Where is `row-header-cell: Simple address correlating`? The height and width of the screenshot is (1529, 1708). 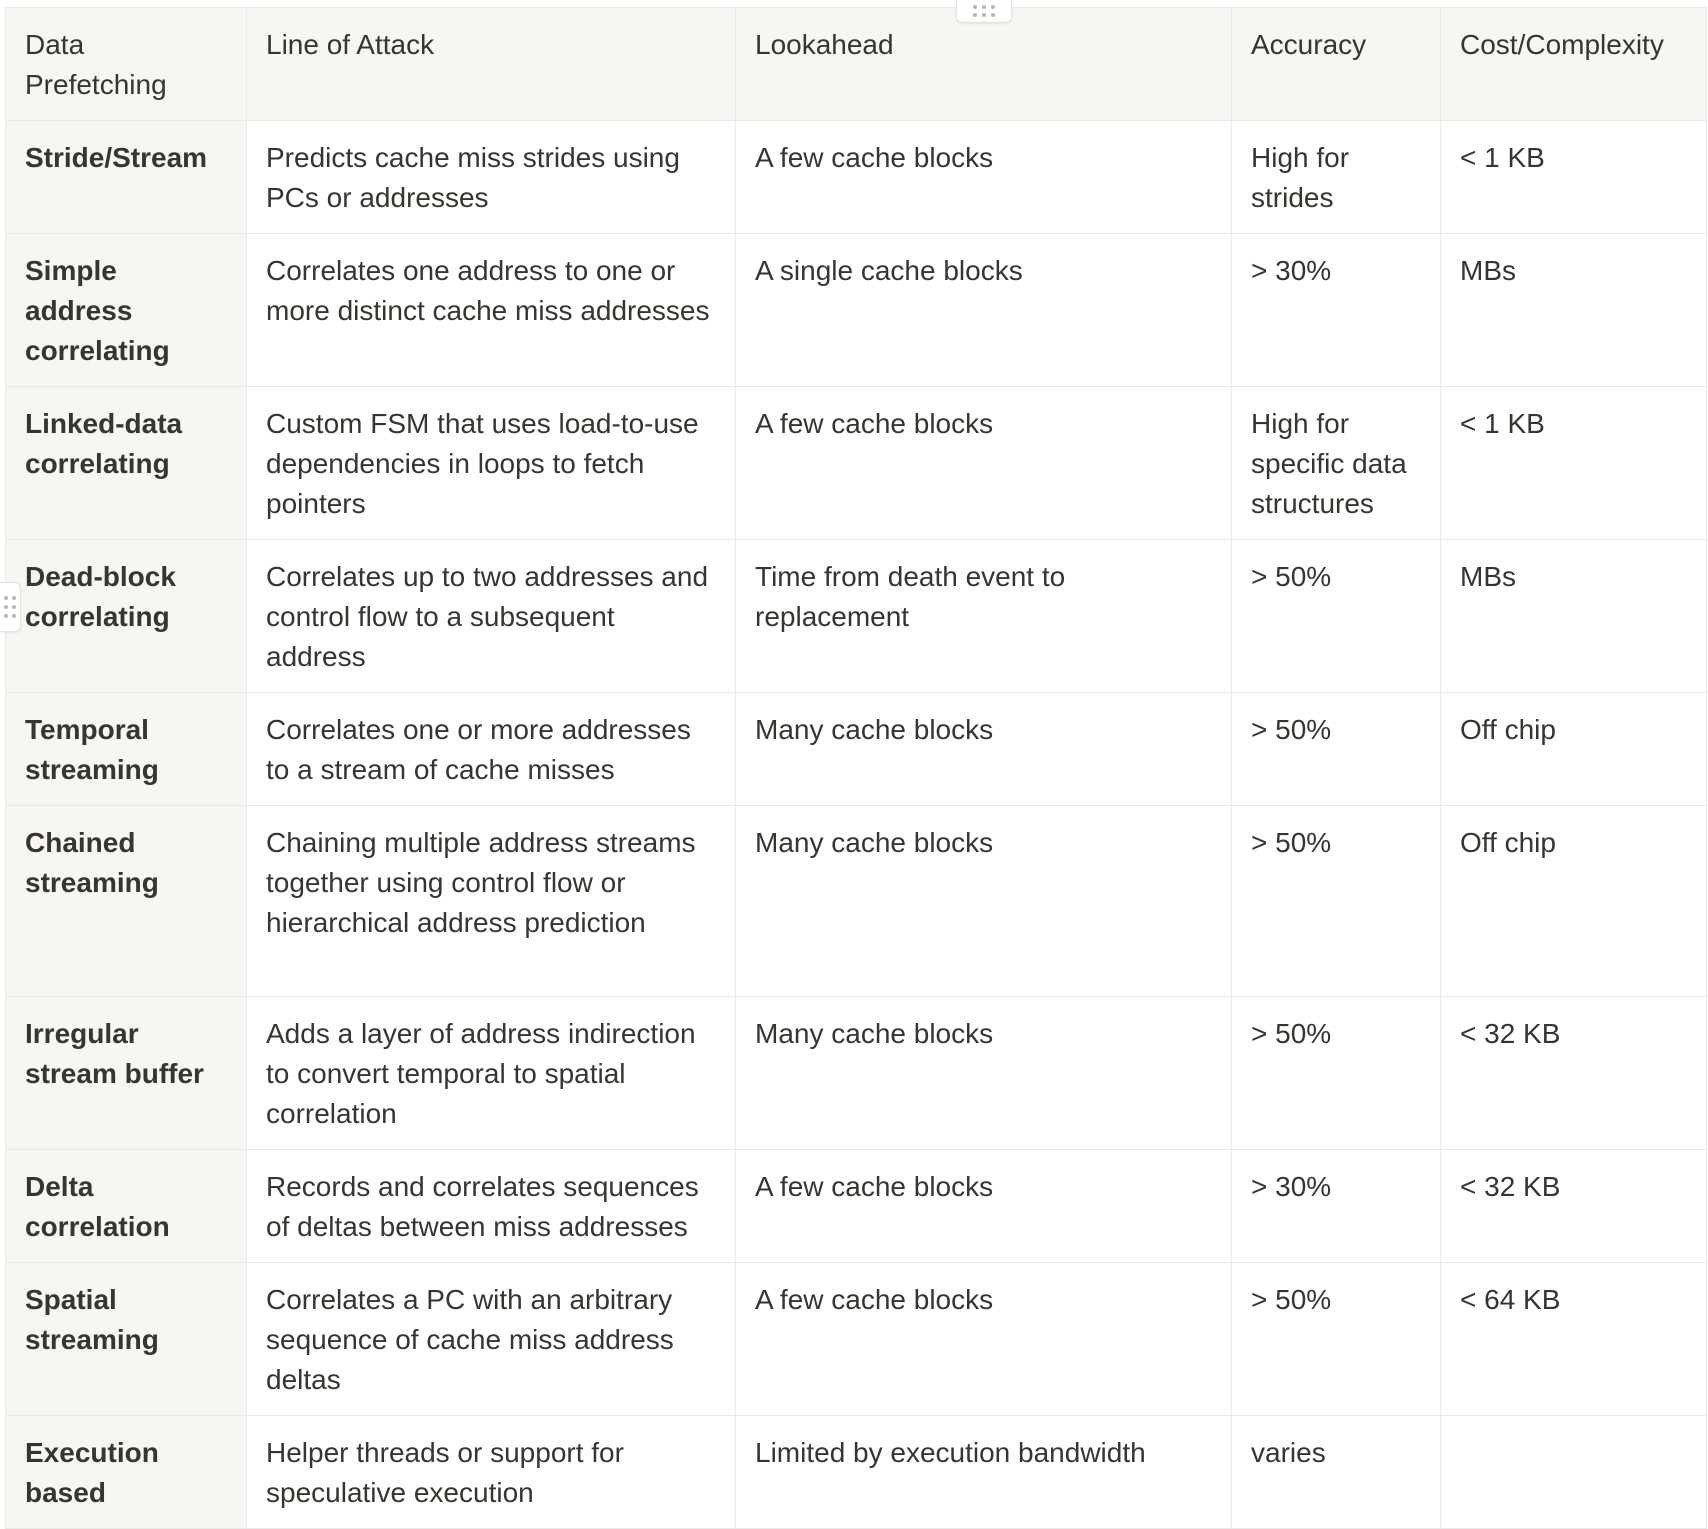 row-header-cell: Simple address correlating is located at coordinates (126, 310).